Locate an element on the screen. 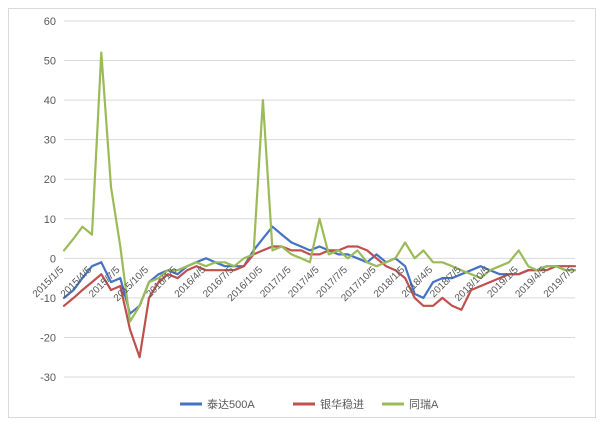 The width and height of the screenshot is (605, 427). y-tick-label: 10 is located at coordinates (50, 220).